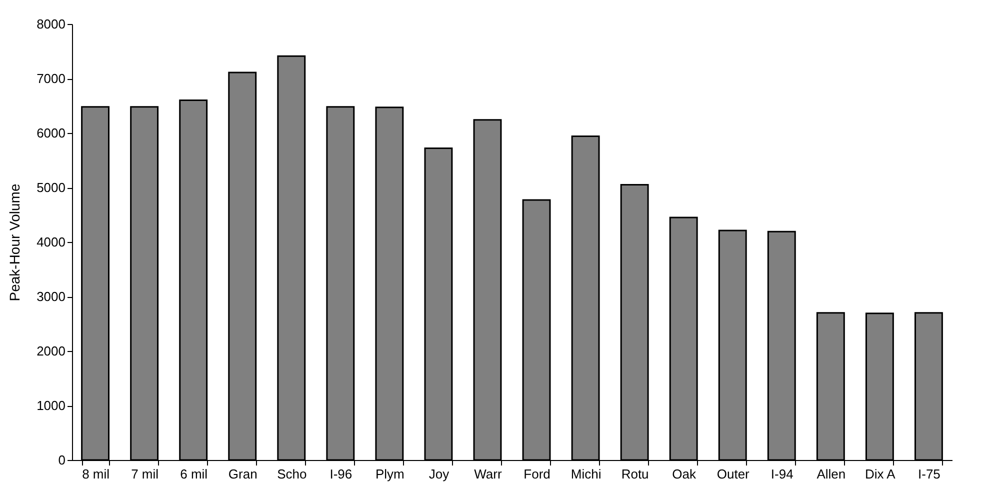  I want to click on x-tick-label: Michi, so click(586, 474).